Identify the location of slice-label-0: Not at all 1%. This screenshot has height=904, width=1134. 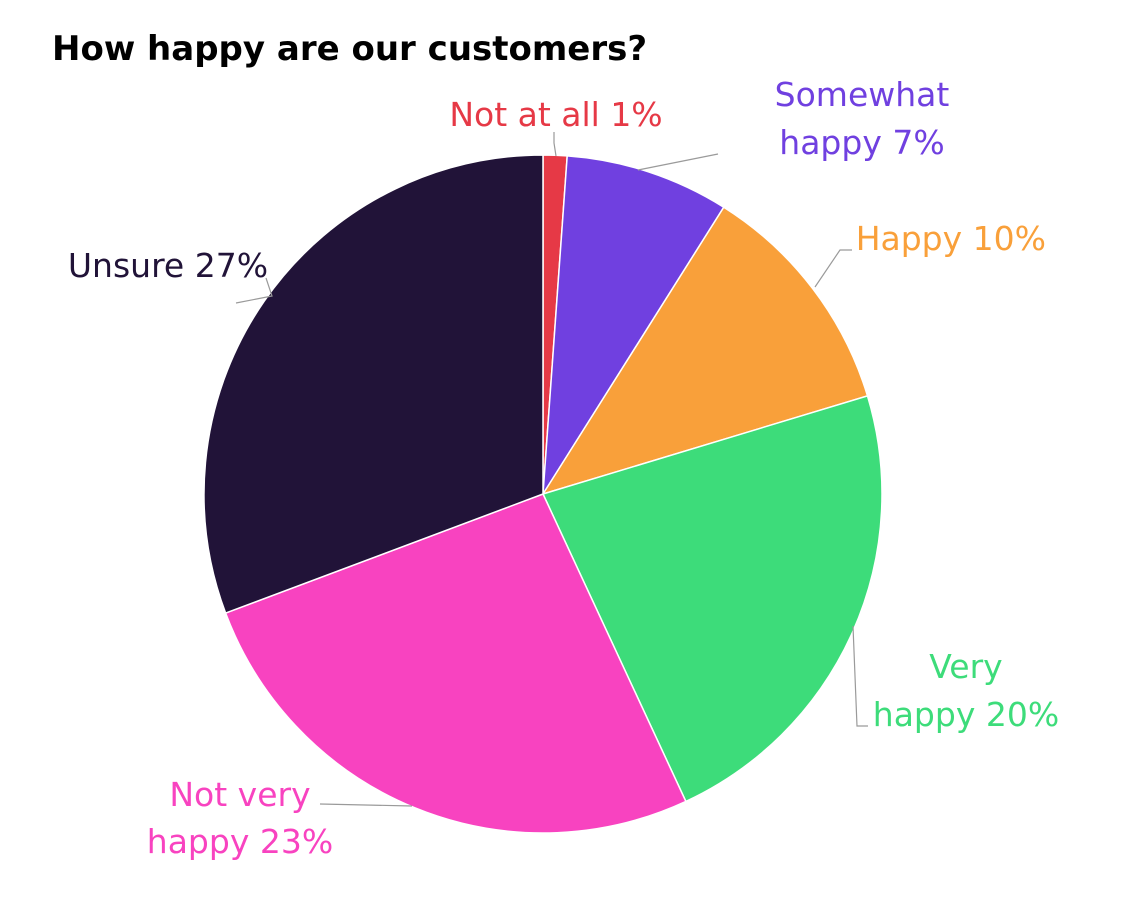
(555, 114).